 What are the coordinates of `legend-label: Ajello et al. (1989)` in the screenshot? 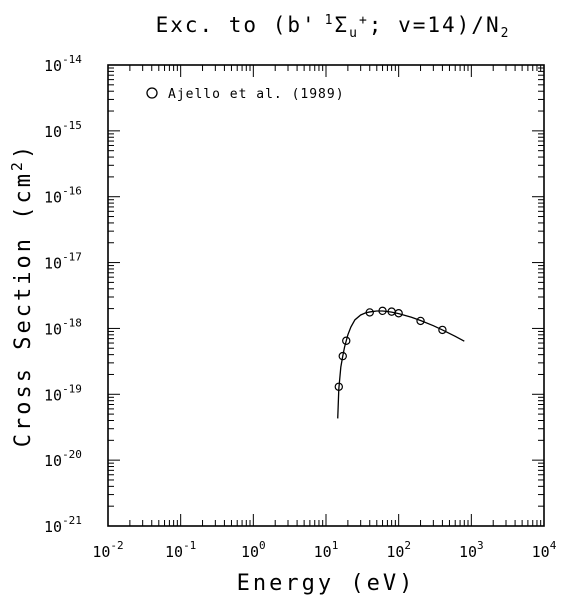 It's located at (256, 94).